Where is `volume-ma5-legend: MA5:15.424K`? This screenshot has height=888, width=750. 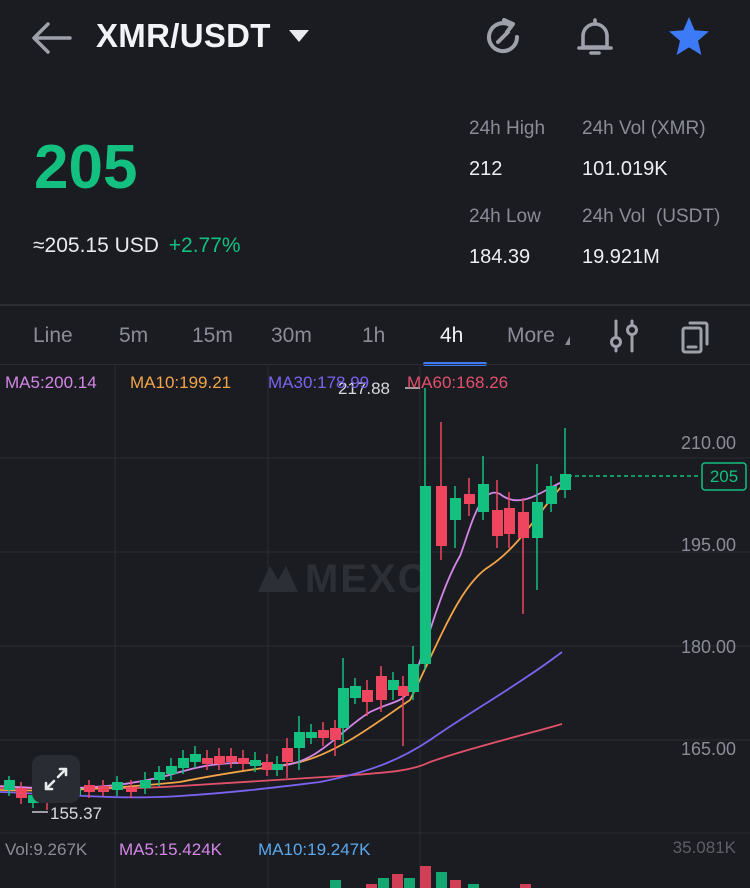
volume-ma5-legend: MA5:15.424K is located at coordinates (171, 849).